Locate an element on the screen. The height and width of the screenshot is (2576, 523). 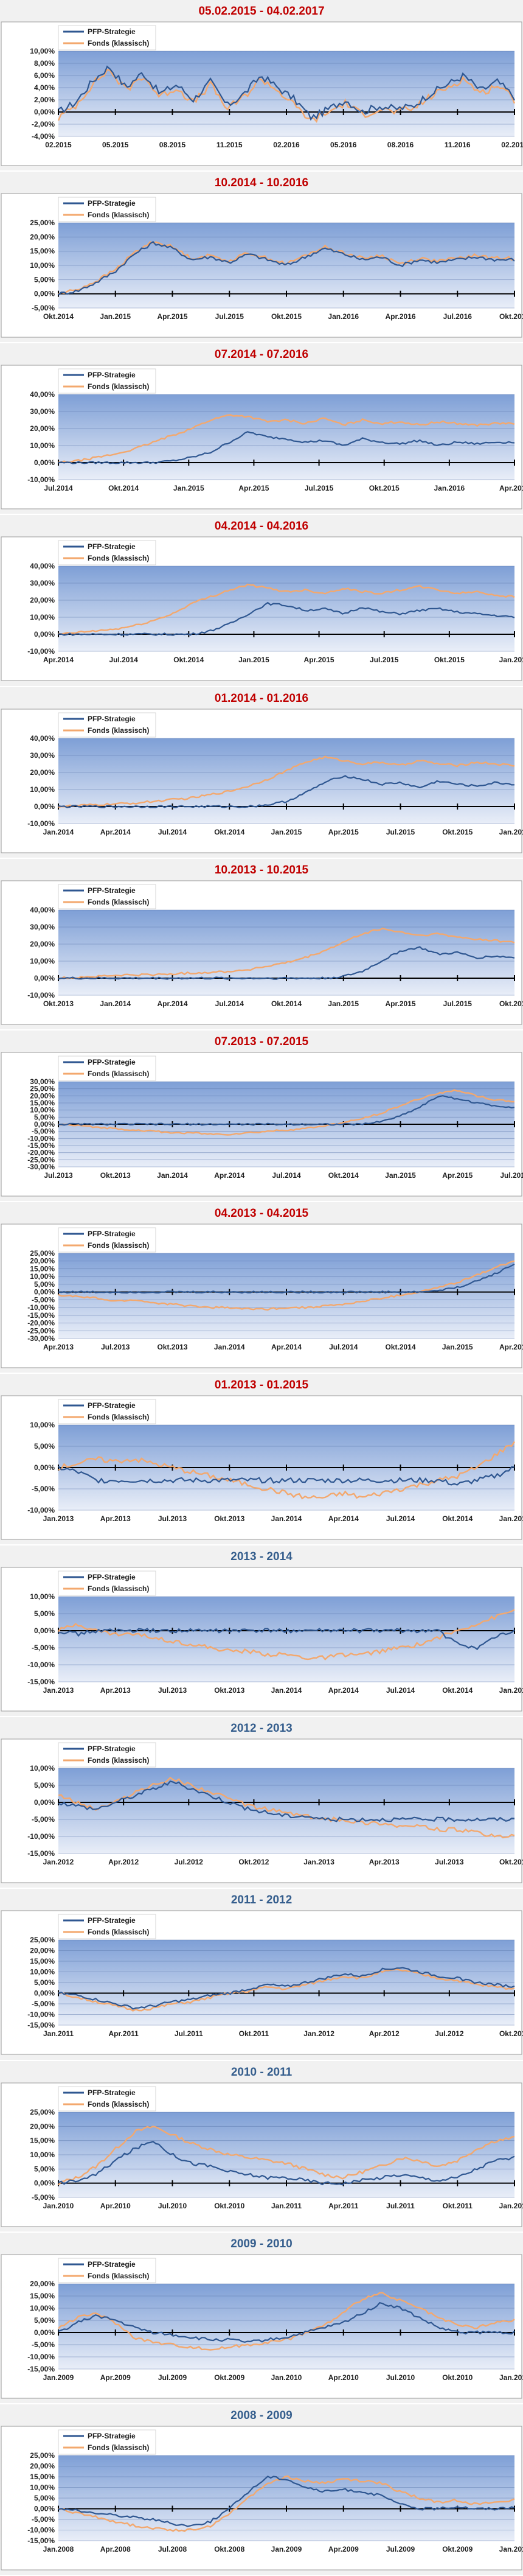
y-tick-label: 4,00% is located at coordinates (45, 87).